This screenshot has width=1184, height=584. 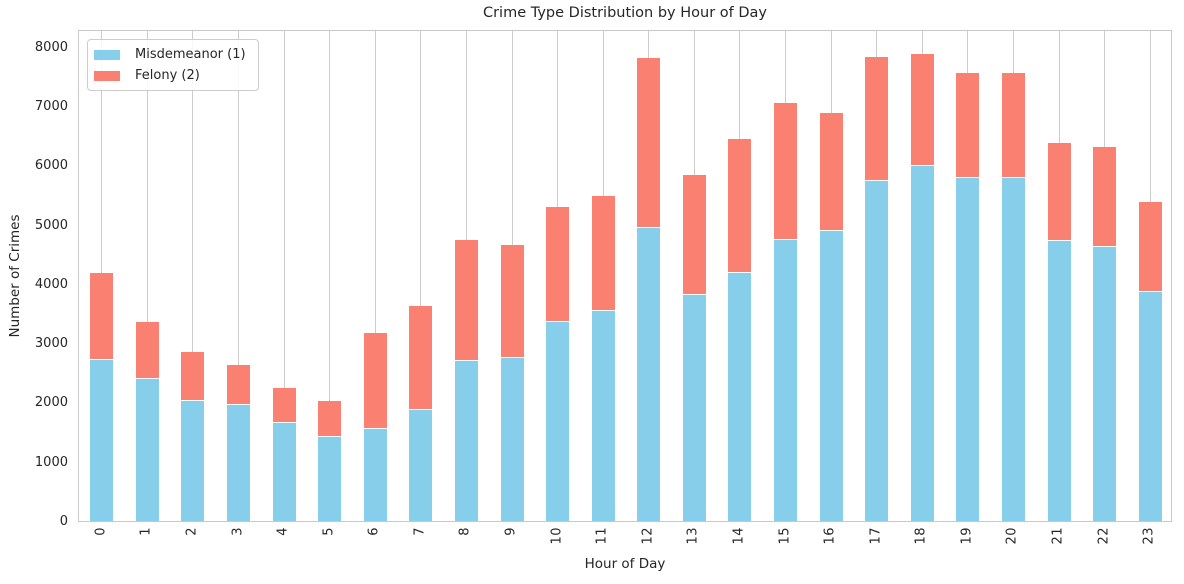 What do you see at coordinates (876, 536) in the screenshot?
I see `x-tick-label: 17` at bounding box center [876, 536].